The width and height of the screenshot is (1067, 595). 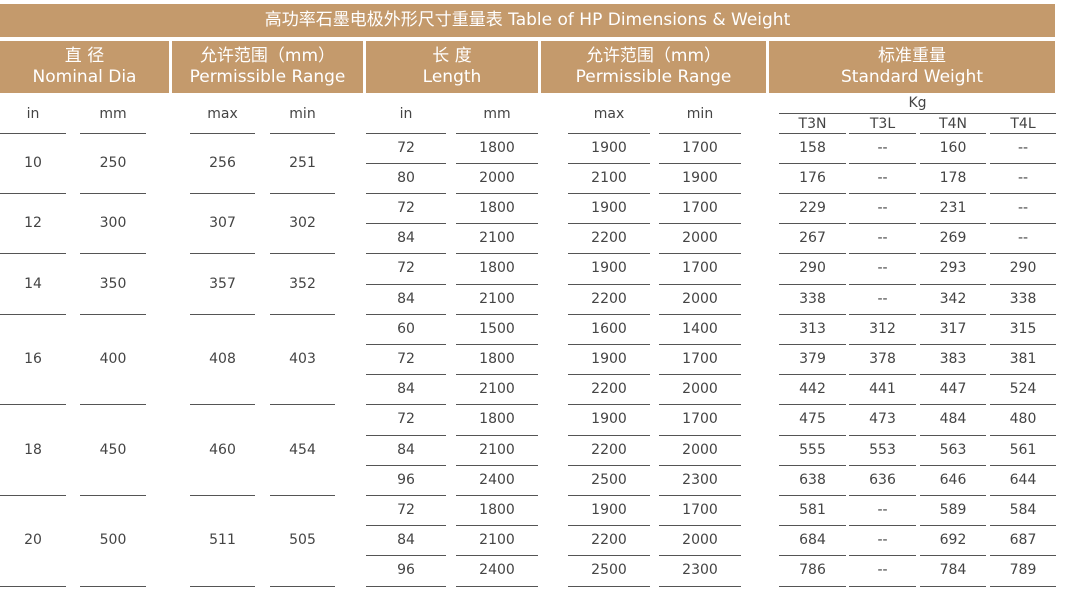 I want to click on weight-t3n-cell: 313, so click(x=812, y=328).